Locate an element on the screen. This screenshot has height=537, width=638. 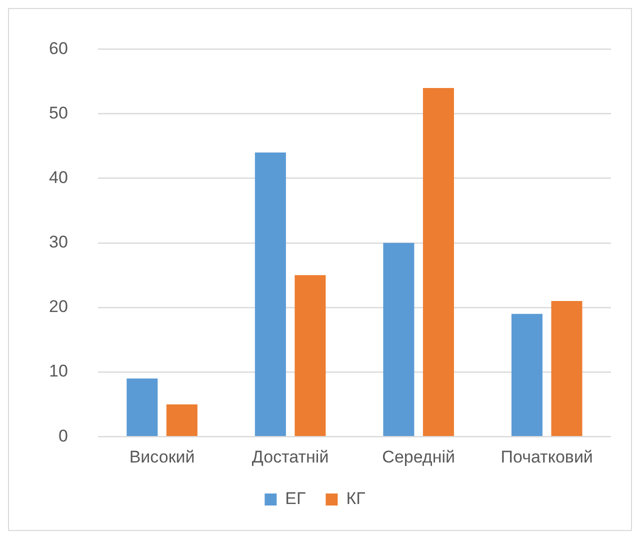
legend-label: ЕГ is located at coordinates (295, 498).